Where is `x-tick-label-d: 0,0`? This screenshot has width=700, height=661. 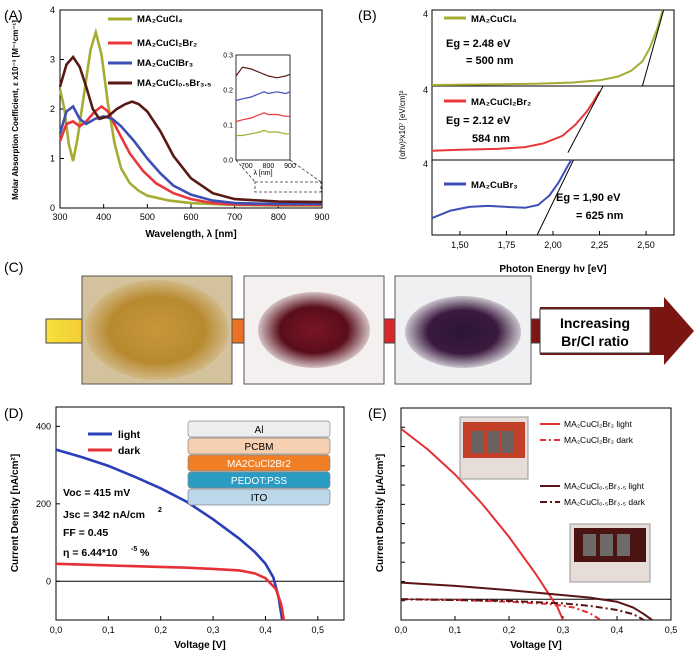
x-tick-label-d: 0,0 is located at coordinates (56, 630).